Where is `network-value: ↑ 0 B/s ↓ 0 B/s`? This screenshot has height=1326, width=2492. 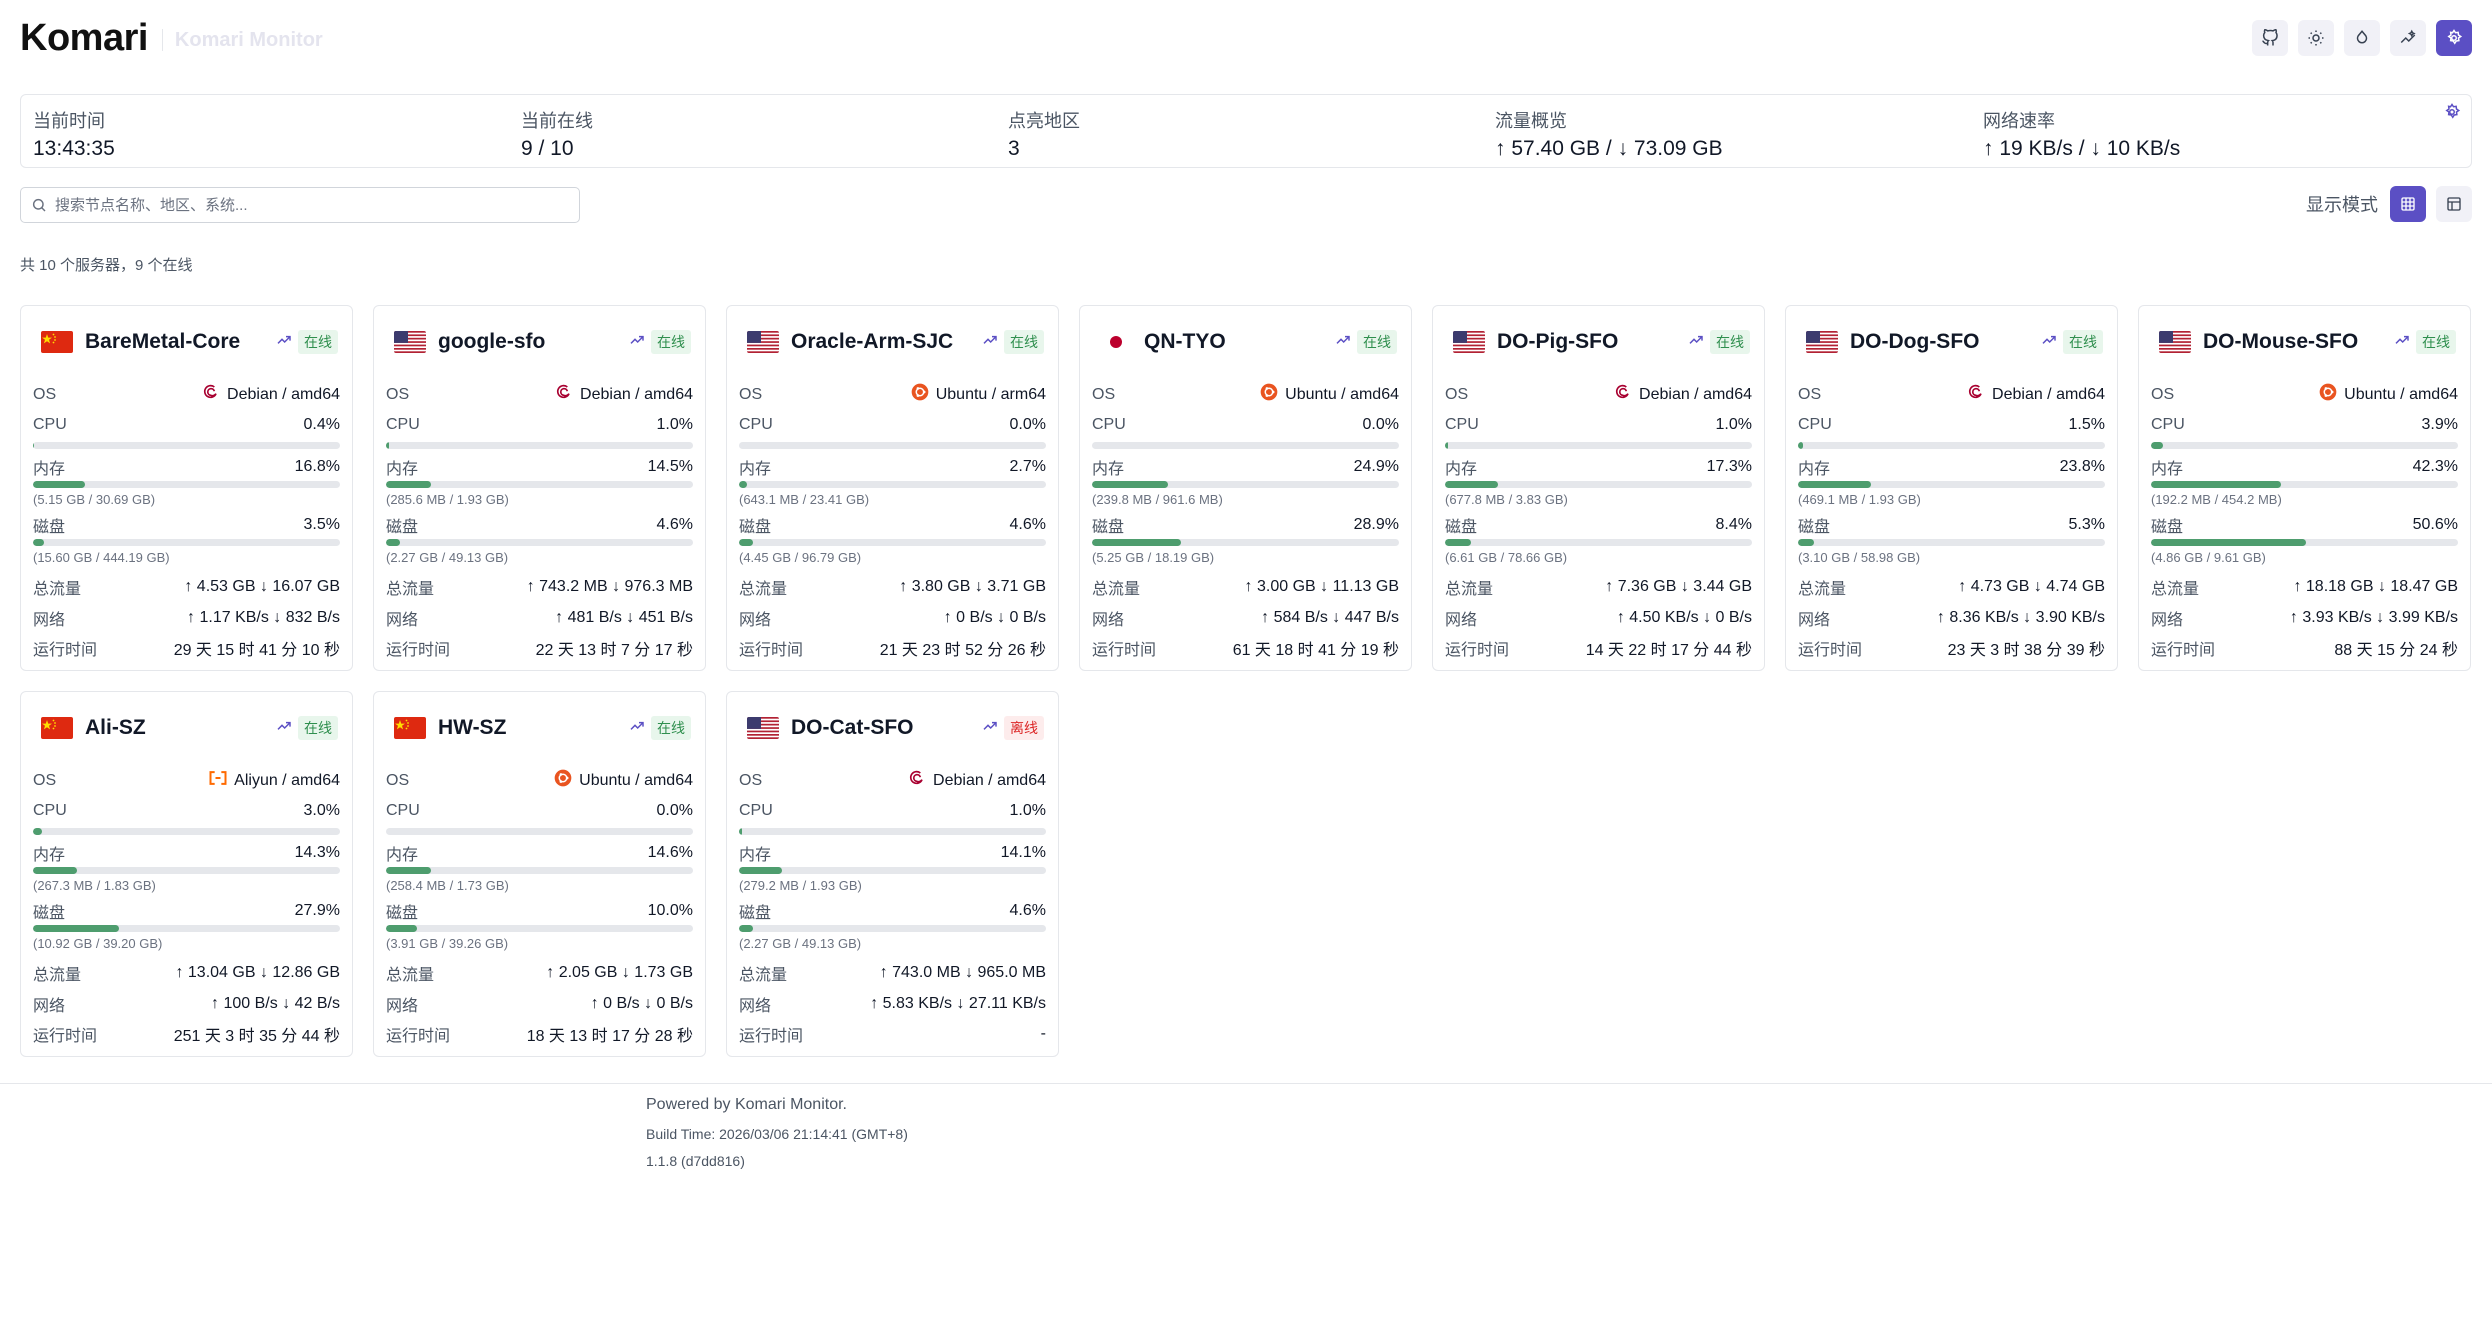
network-value: ↑ 0 B/s ↓ 0 B/s is located at coordinates (994, 617).